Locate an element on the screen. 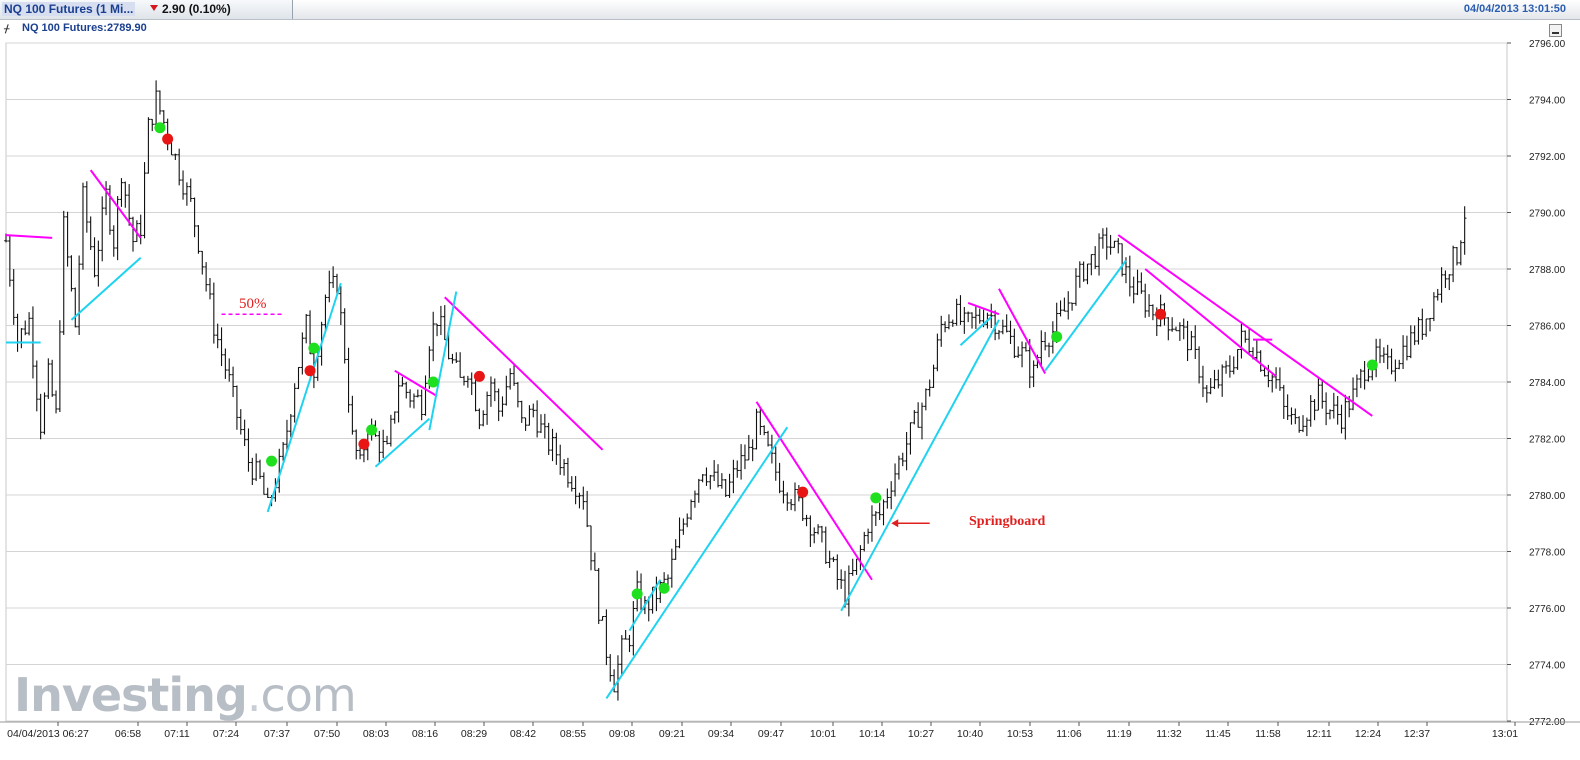  x-tick-label: 10:14 is located at coordinates (872, 734).